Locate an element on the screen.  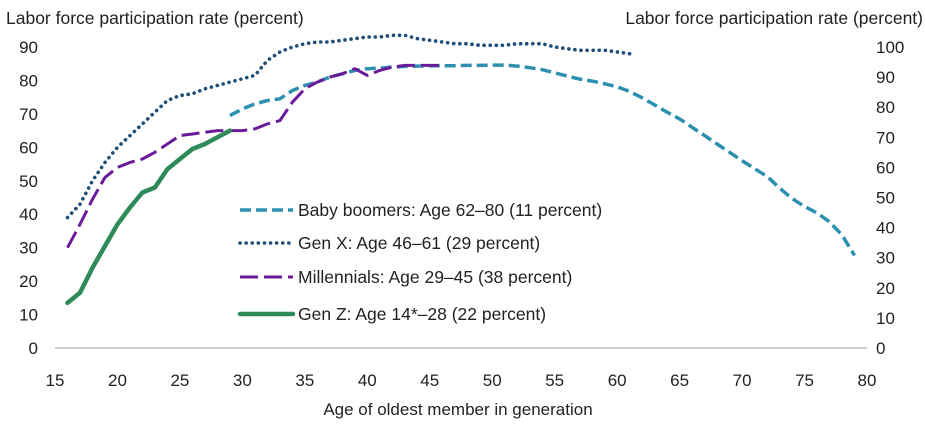
y-right-tick-label: 0 is located at coordinates (880, 348).